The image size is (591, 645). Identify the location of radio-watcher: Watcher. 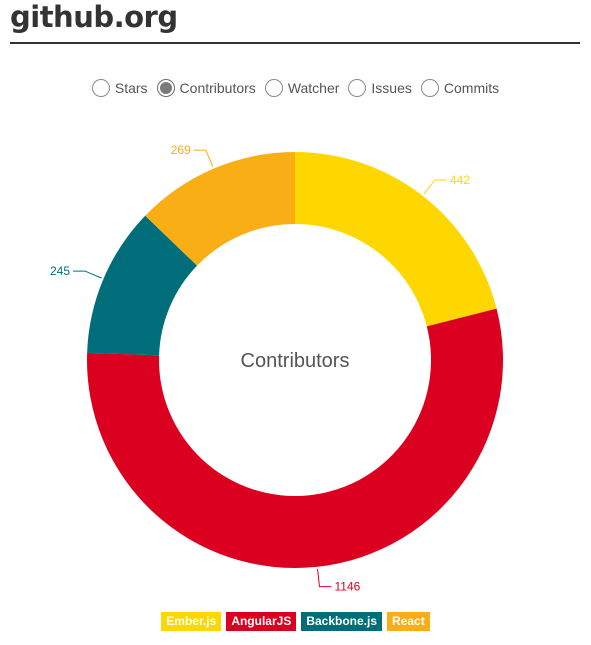
(302, 88).